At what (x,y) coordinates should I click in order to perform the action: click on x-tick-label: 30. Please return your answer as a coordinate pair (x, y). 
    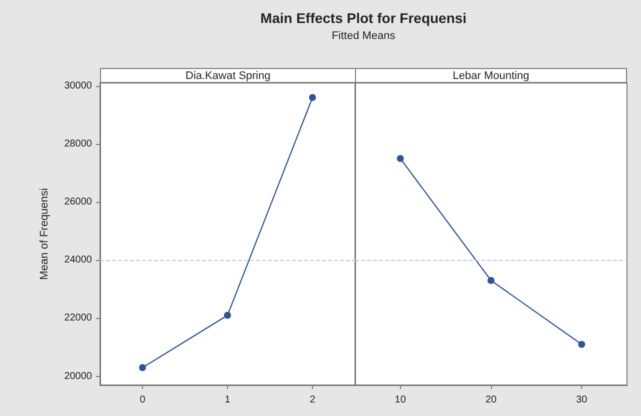
    Looking at the image, I should click on (582, 400).